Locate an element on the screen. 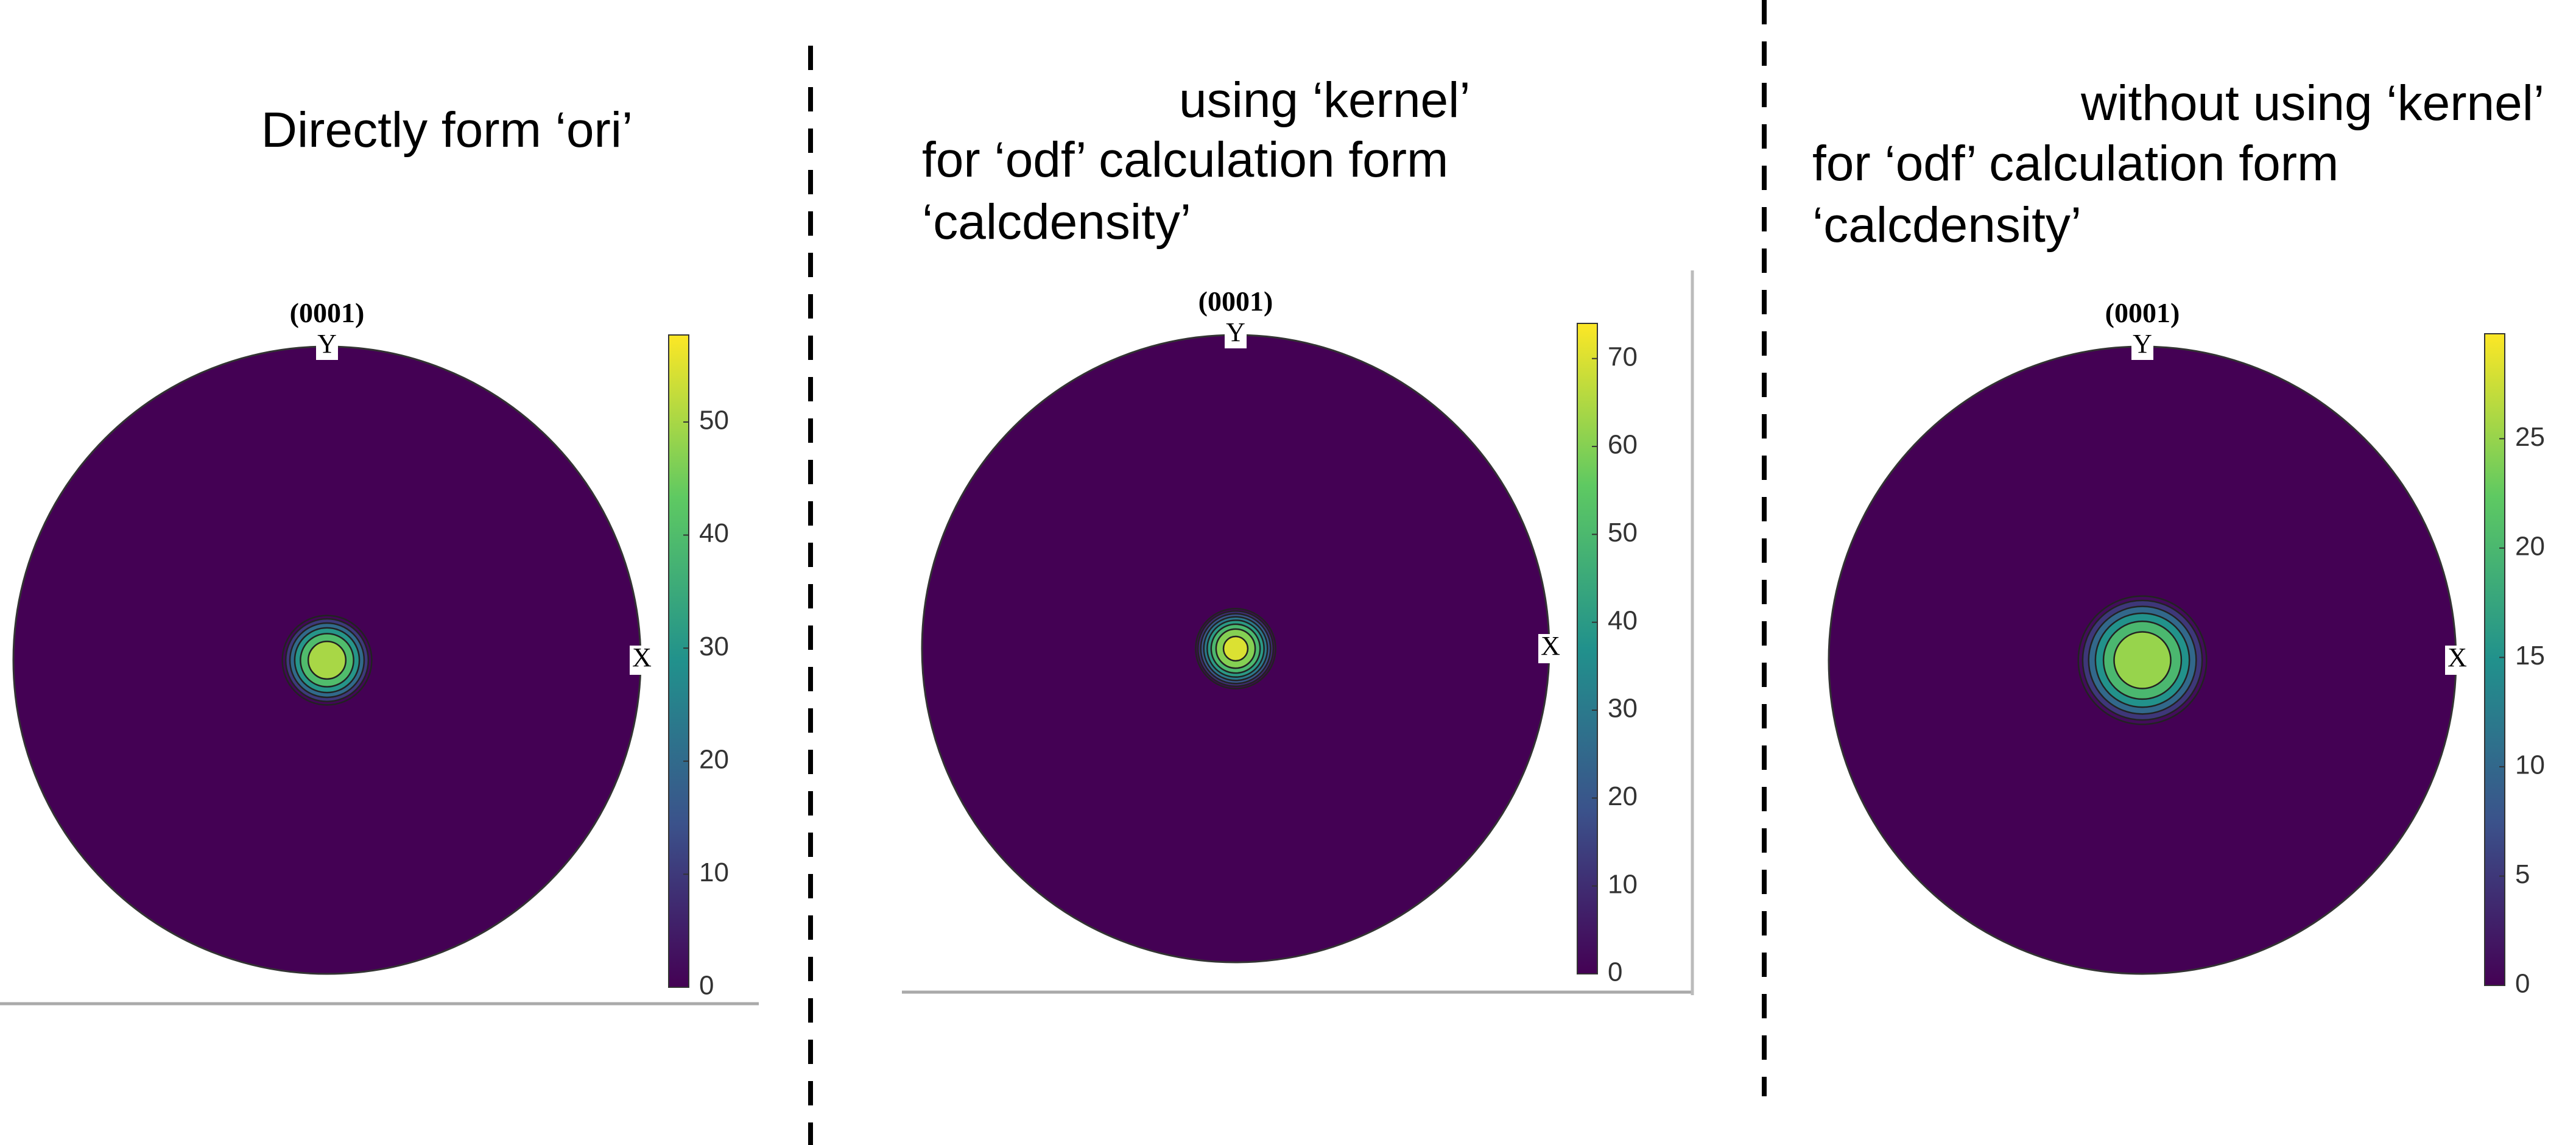 Image resolution: width=2576 pixels, height=1145 pixels. colorbar-tick-label: 25 is located at coordinates (2530, 437).